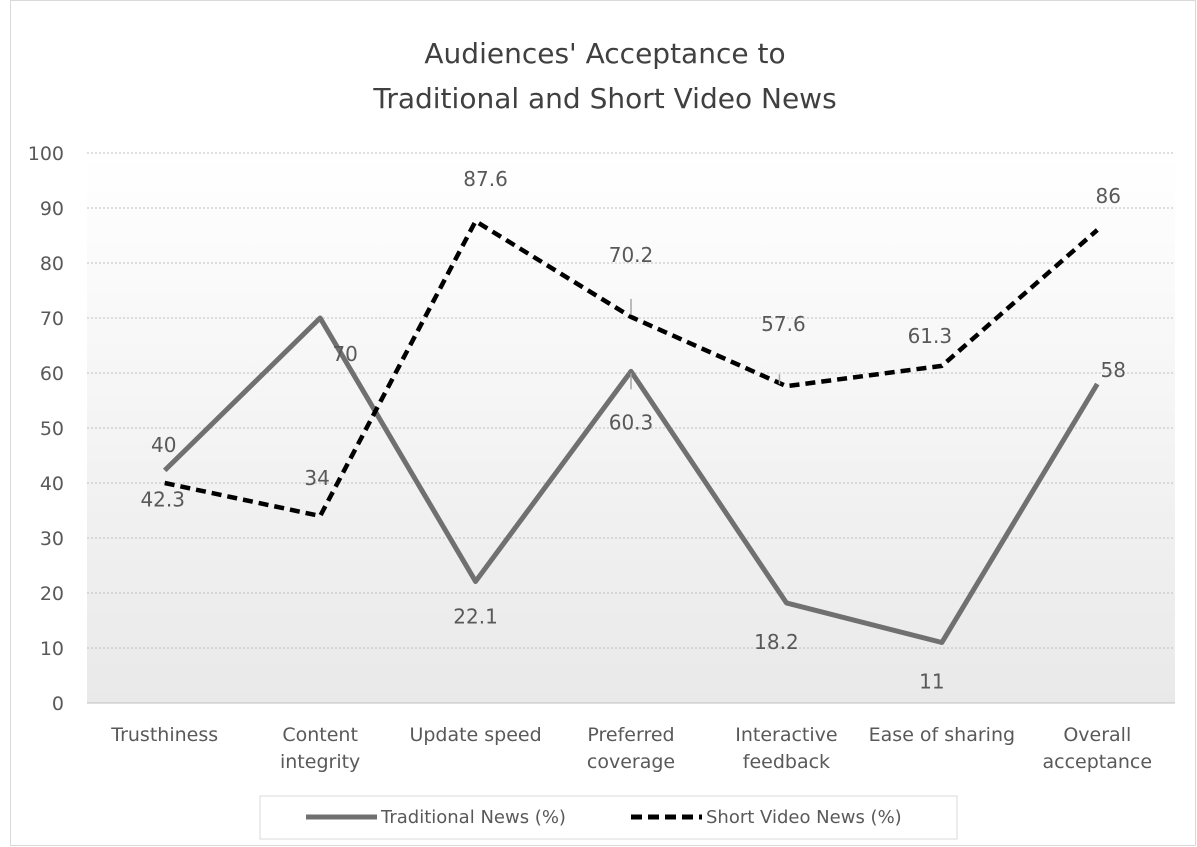 This screenshot has width=1197, height=847. I want to click on y-tick-label: 20, so click(52, 594).